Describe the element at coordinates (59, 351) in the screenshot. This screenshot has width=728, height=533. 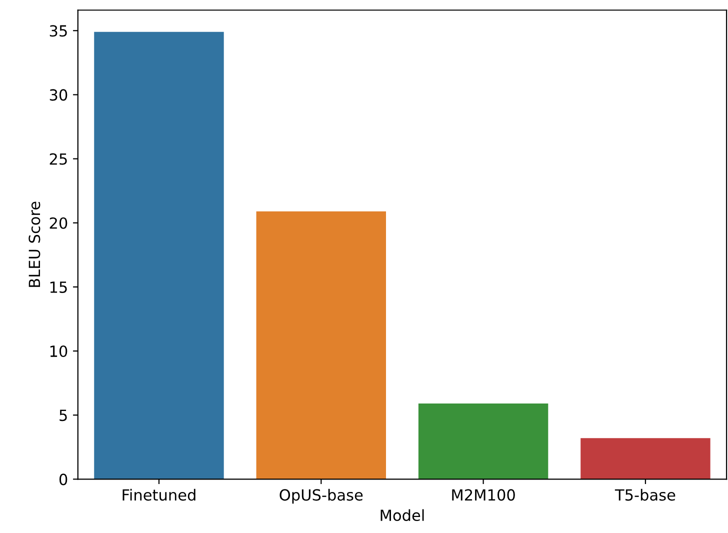
I see `y-tick-label: 10` at that location.